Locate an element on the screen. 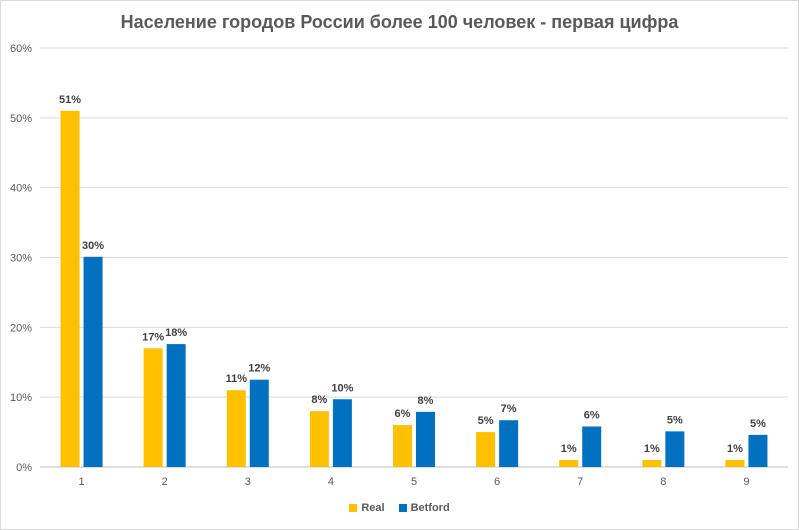 The width and height of the screenshot is (799, 530). data-label: 30% is located at coordinates (93, 246).